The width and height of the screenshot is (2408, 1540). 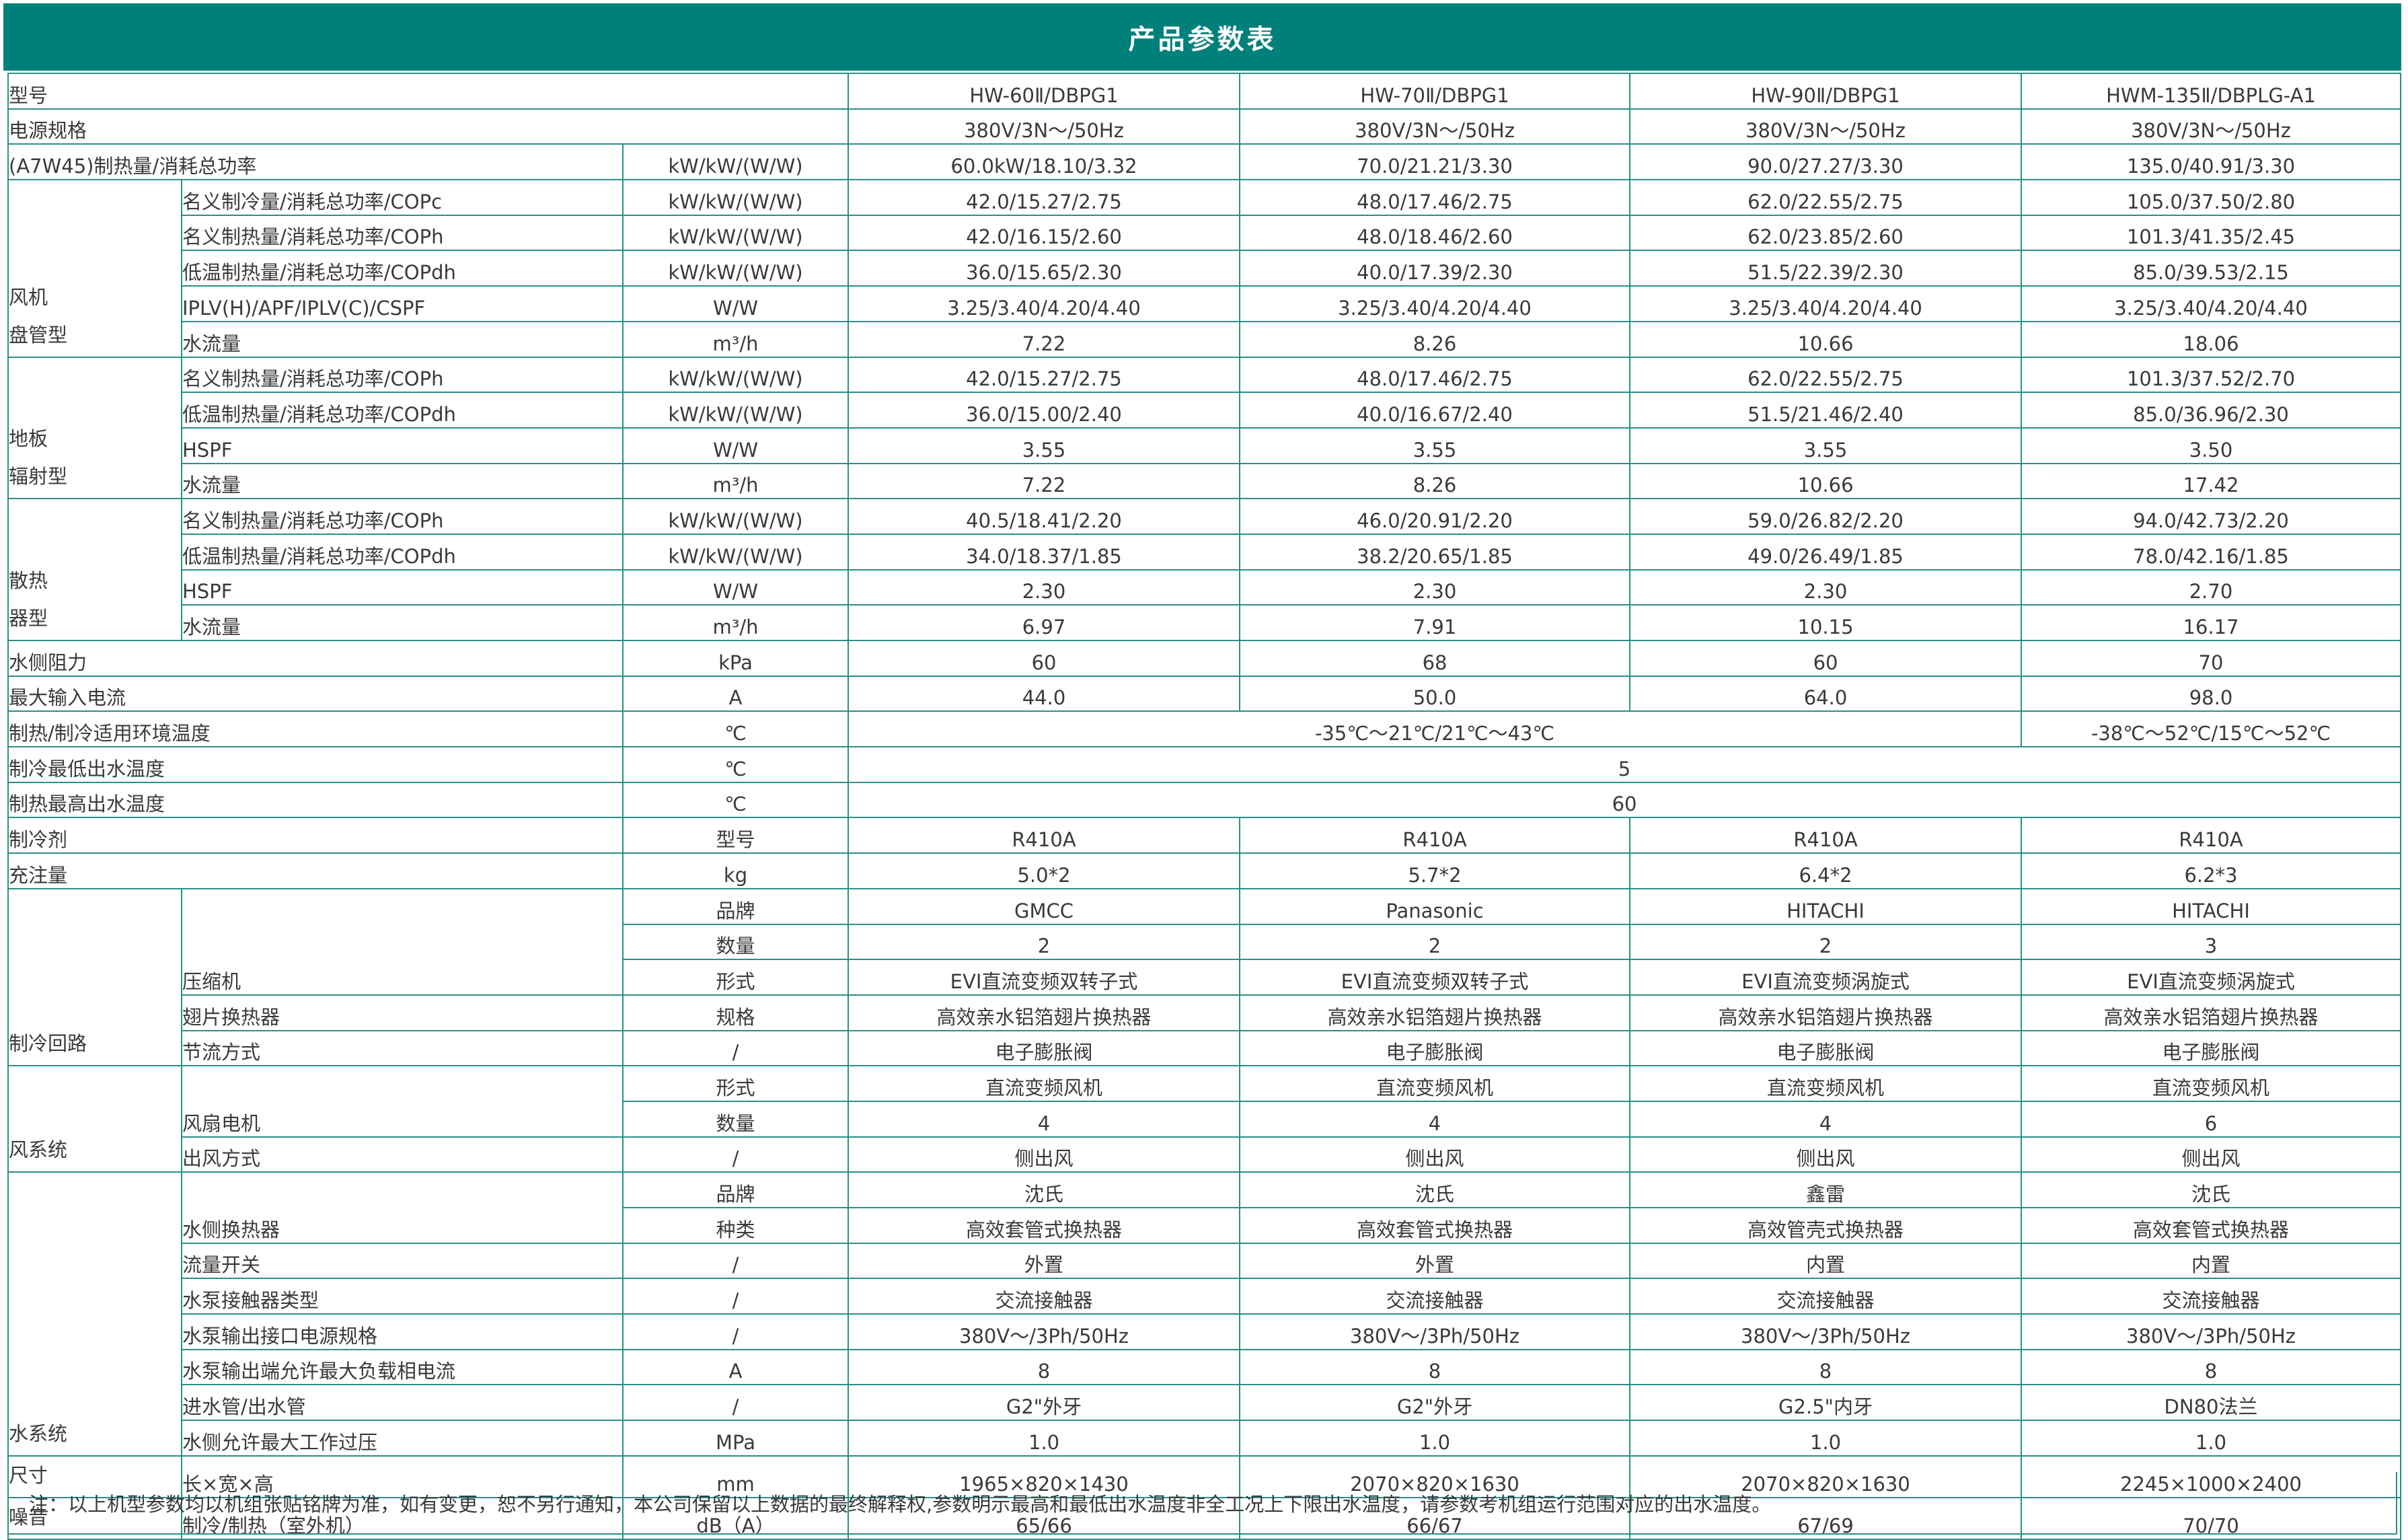 I want to click on value-cell: -35℃～21℃/21℃～43℃, so click(x=1435, y=729).